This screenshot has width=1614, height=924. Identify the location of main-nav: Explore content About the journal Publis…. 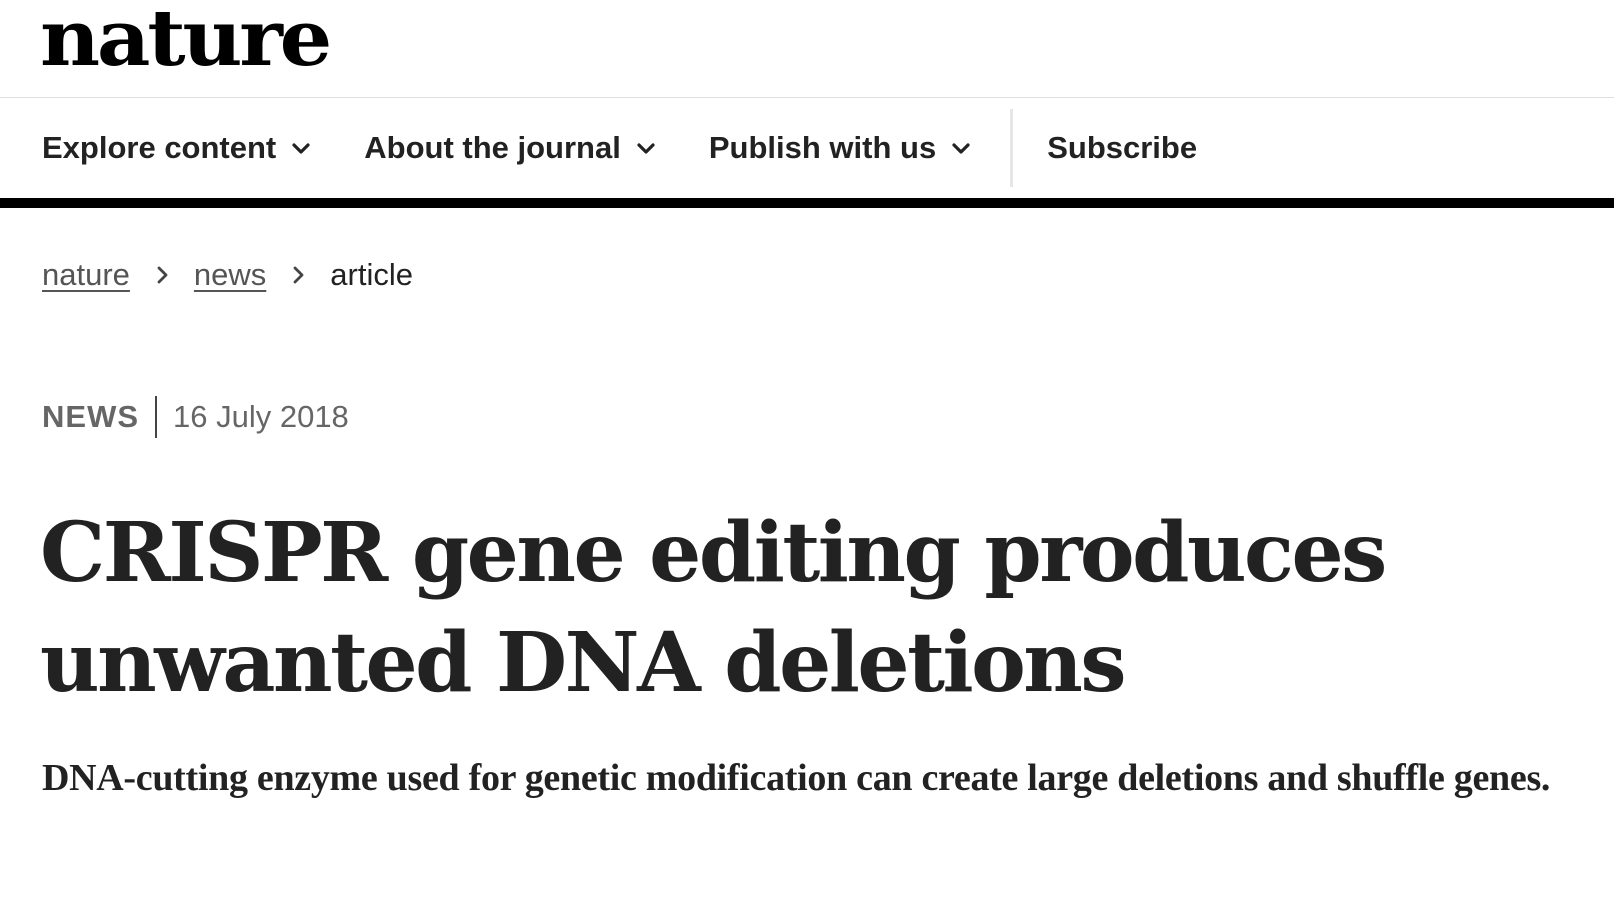
(807, 153).